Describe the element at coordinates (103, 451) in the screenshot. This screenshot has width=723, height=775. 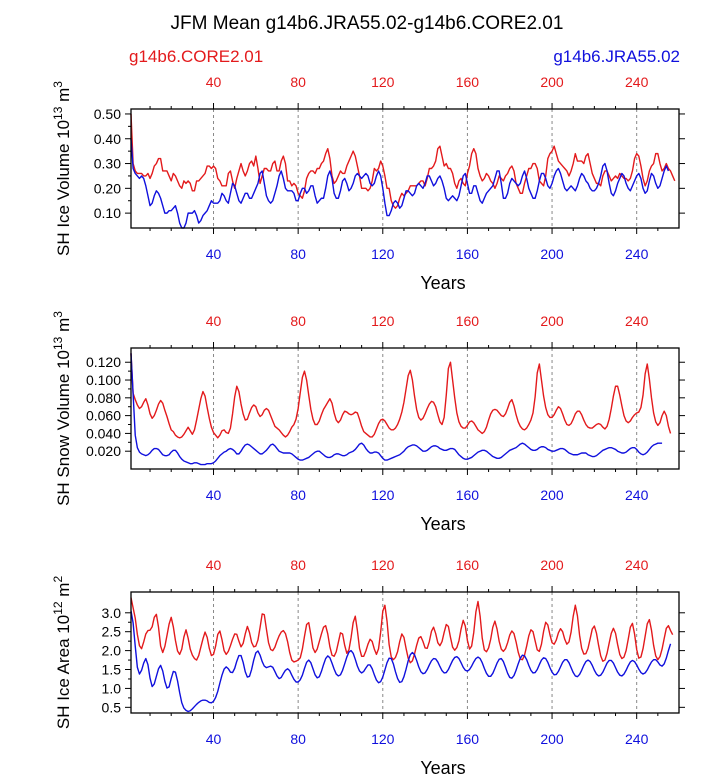
I see `y-tick-label: 0.020` at that location.